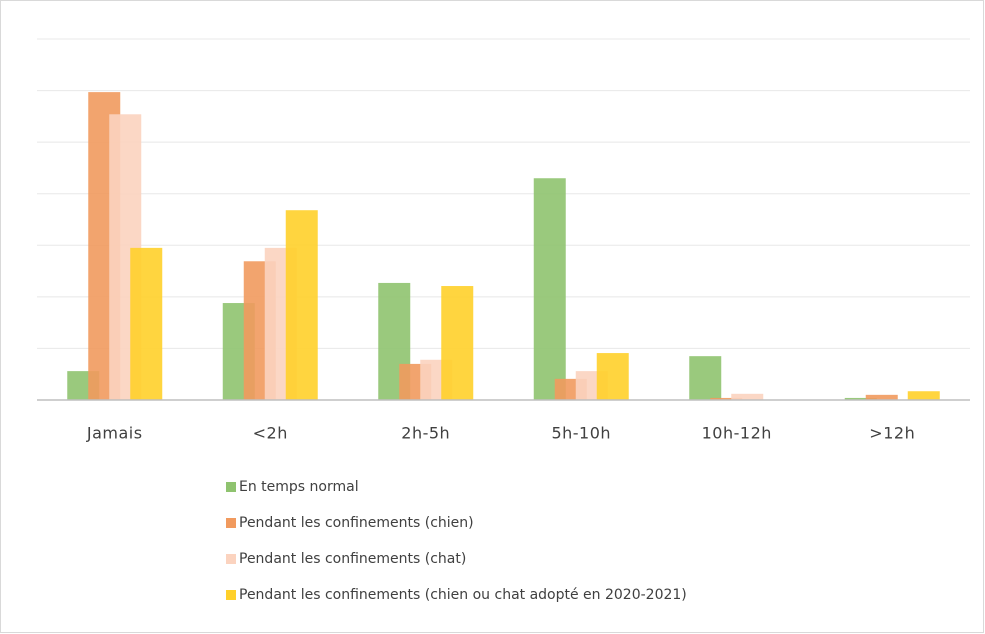  I want to click on x-tick-label: 2h-5h, so click(425, 433).